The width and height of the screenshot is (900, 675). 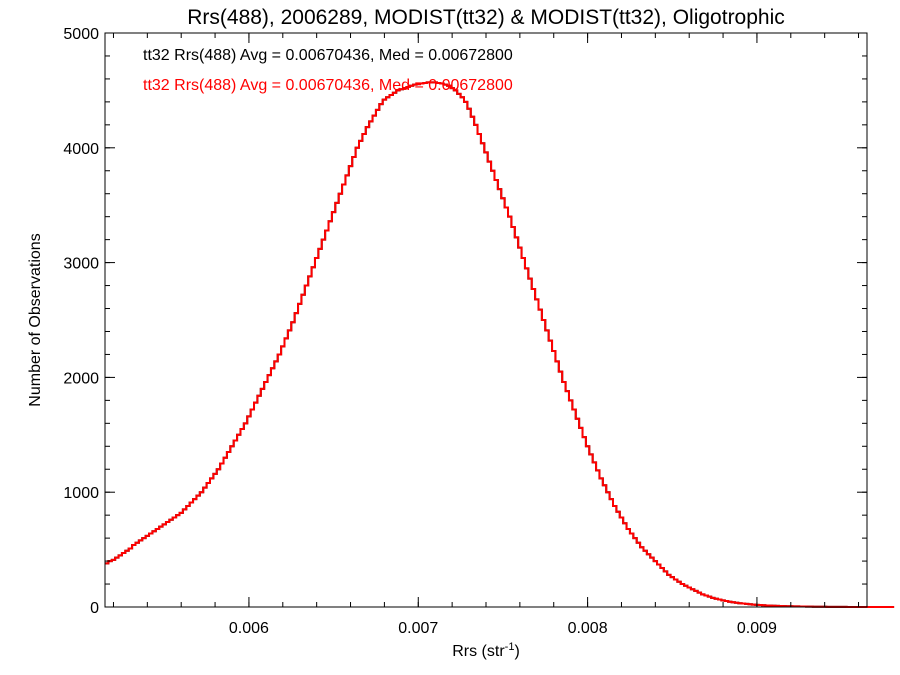 What do you see at coordinates (510, 647) in the screenshot?
I see `x-axis-label-superscript: -1` at bounding box center [510, 647].